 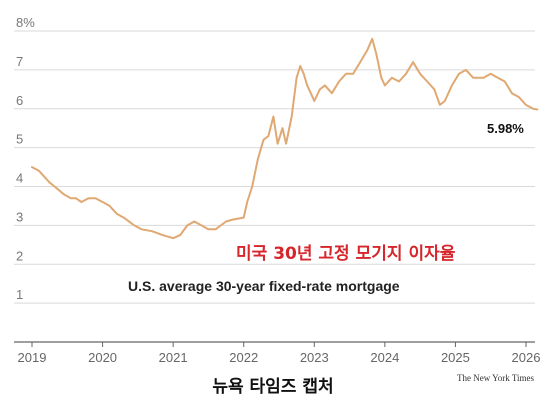 I want to click on x-tick-label: 2020, so click(x=102, y=357).